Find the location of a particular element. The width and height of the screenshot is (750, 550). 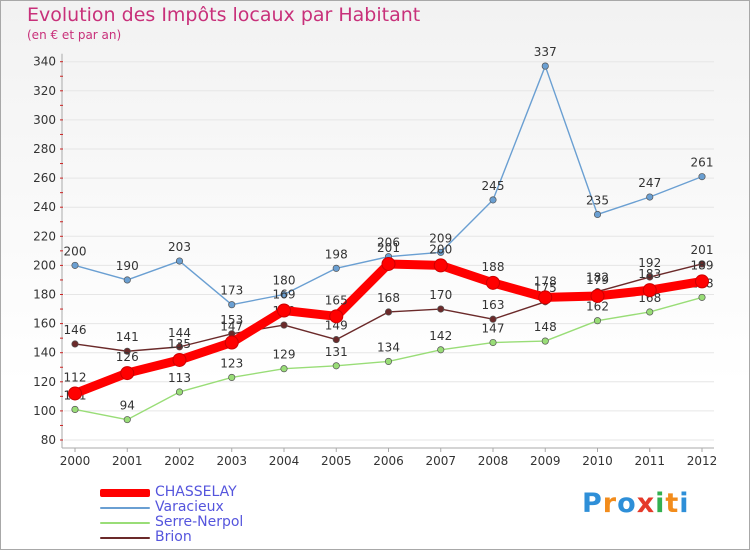

y-tick-label-160: 160 is located at coordinates (44, 324).